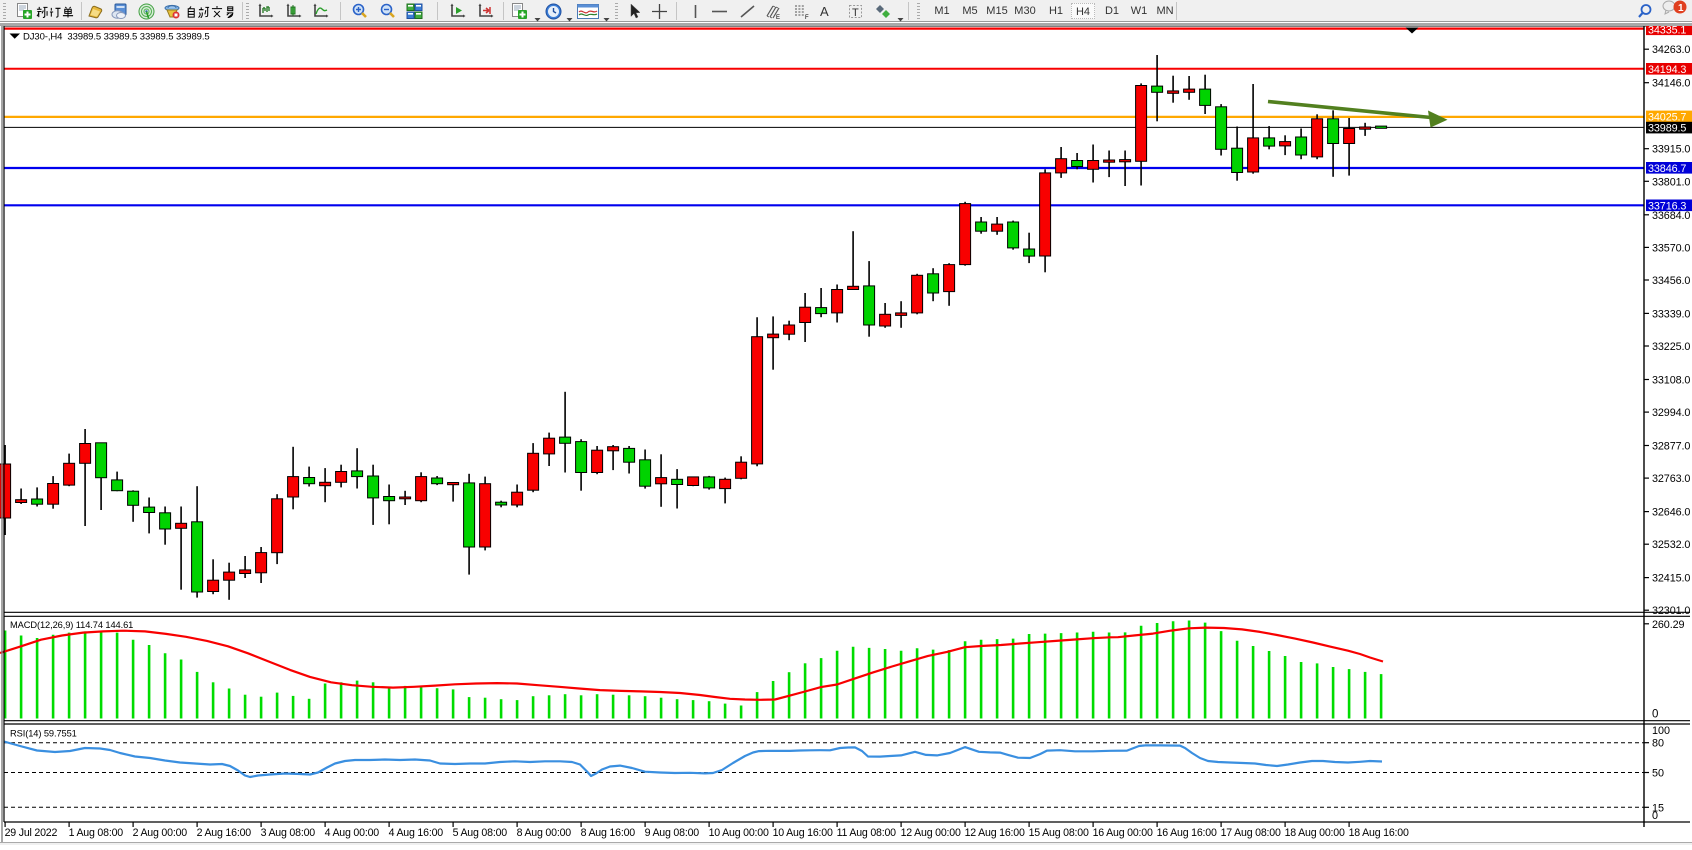 Image resolution: width=1692 pixels, height=850 pixels. I want to click on svg-text:DJ30-,H4 33989.5 33989.5 3398: DJ30-,H4 33989.5 33989.5 33989.5 33989.5, so click(116, 37).